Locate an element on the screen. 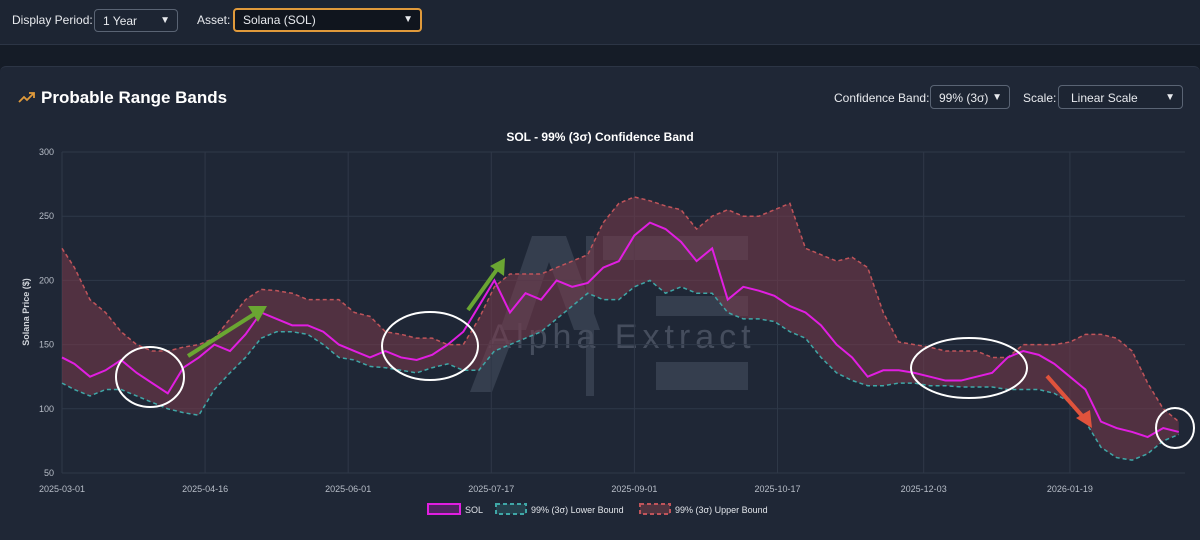  y-tick-label: 50 is located at coordinates (49, 473).